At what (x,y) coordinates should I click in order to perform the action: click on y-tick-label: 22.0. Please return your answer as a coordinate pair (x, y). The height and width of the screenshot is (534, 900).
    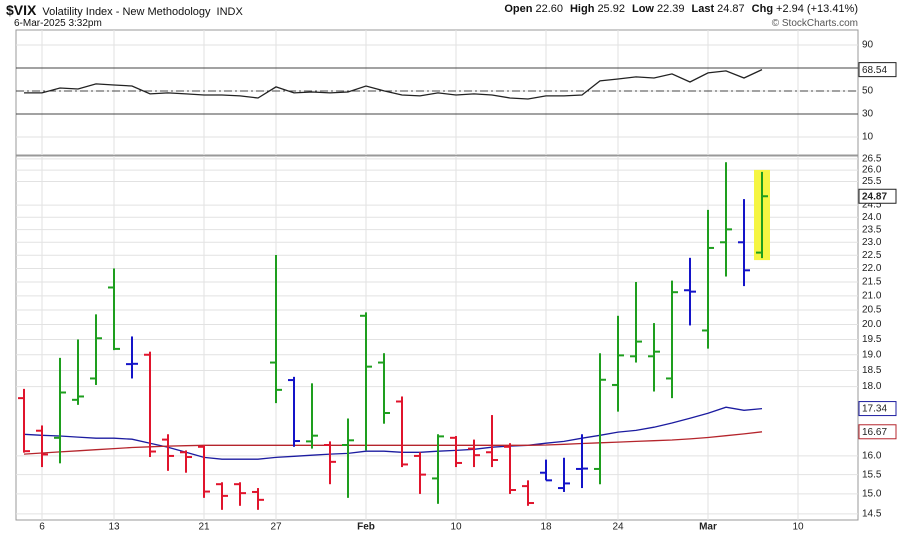
    Looking at the image, I should click on (872, 268).